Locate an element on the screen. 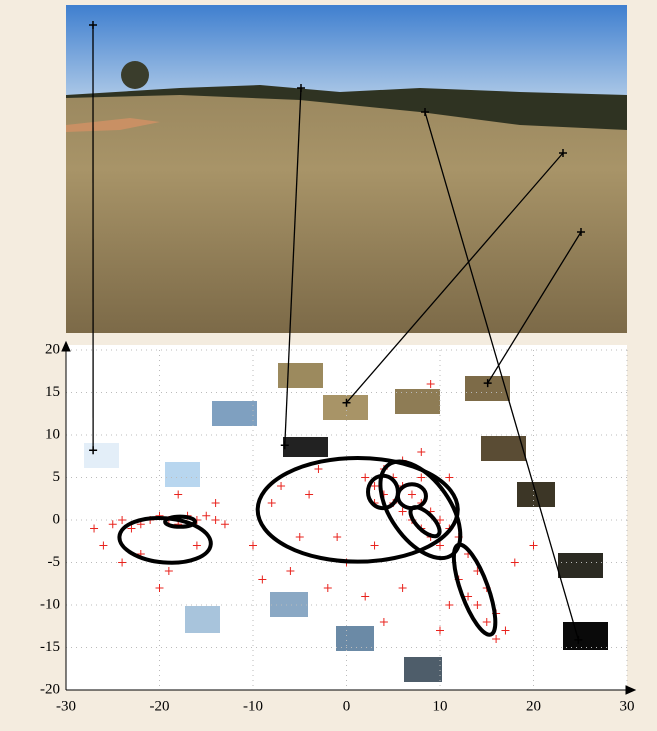  y-tick-label: 20 is located at coordinates (52, 349).